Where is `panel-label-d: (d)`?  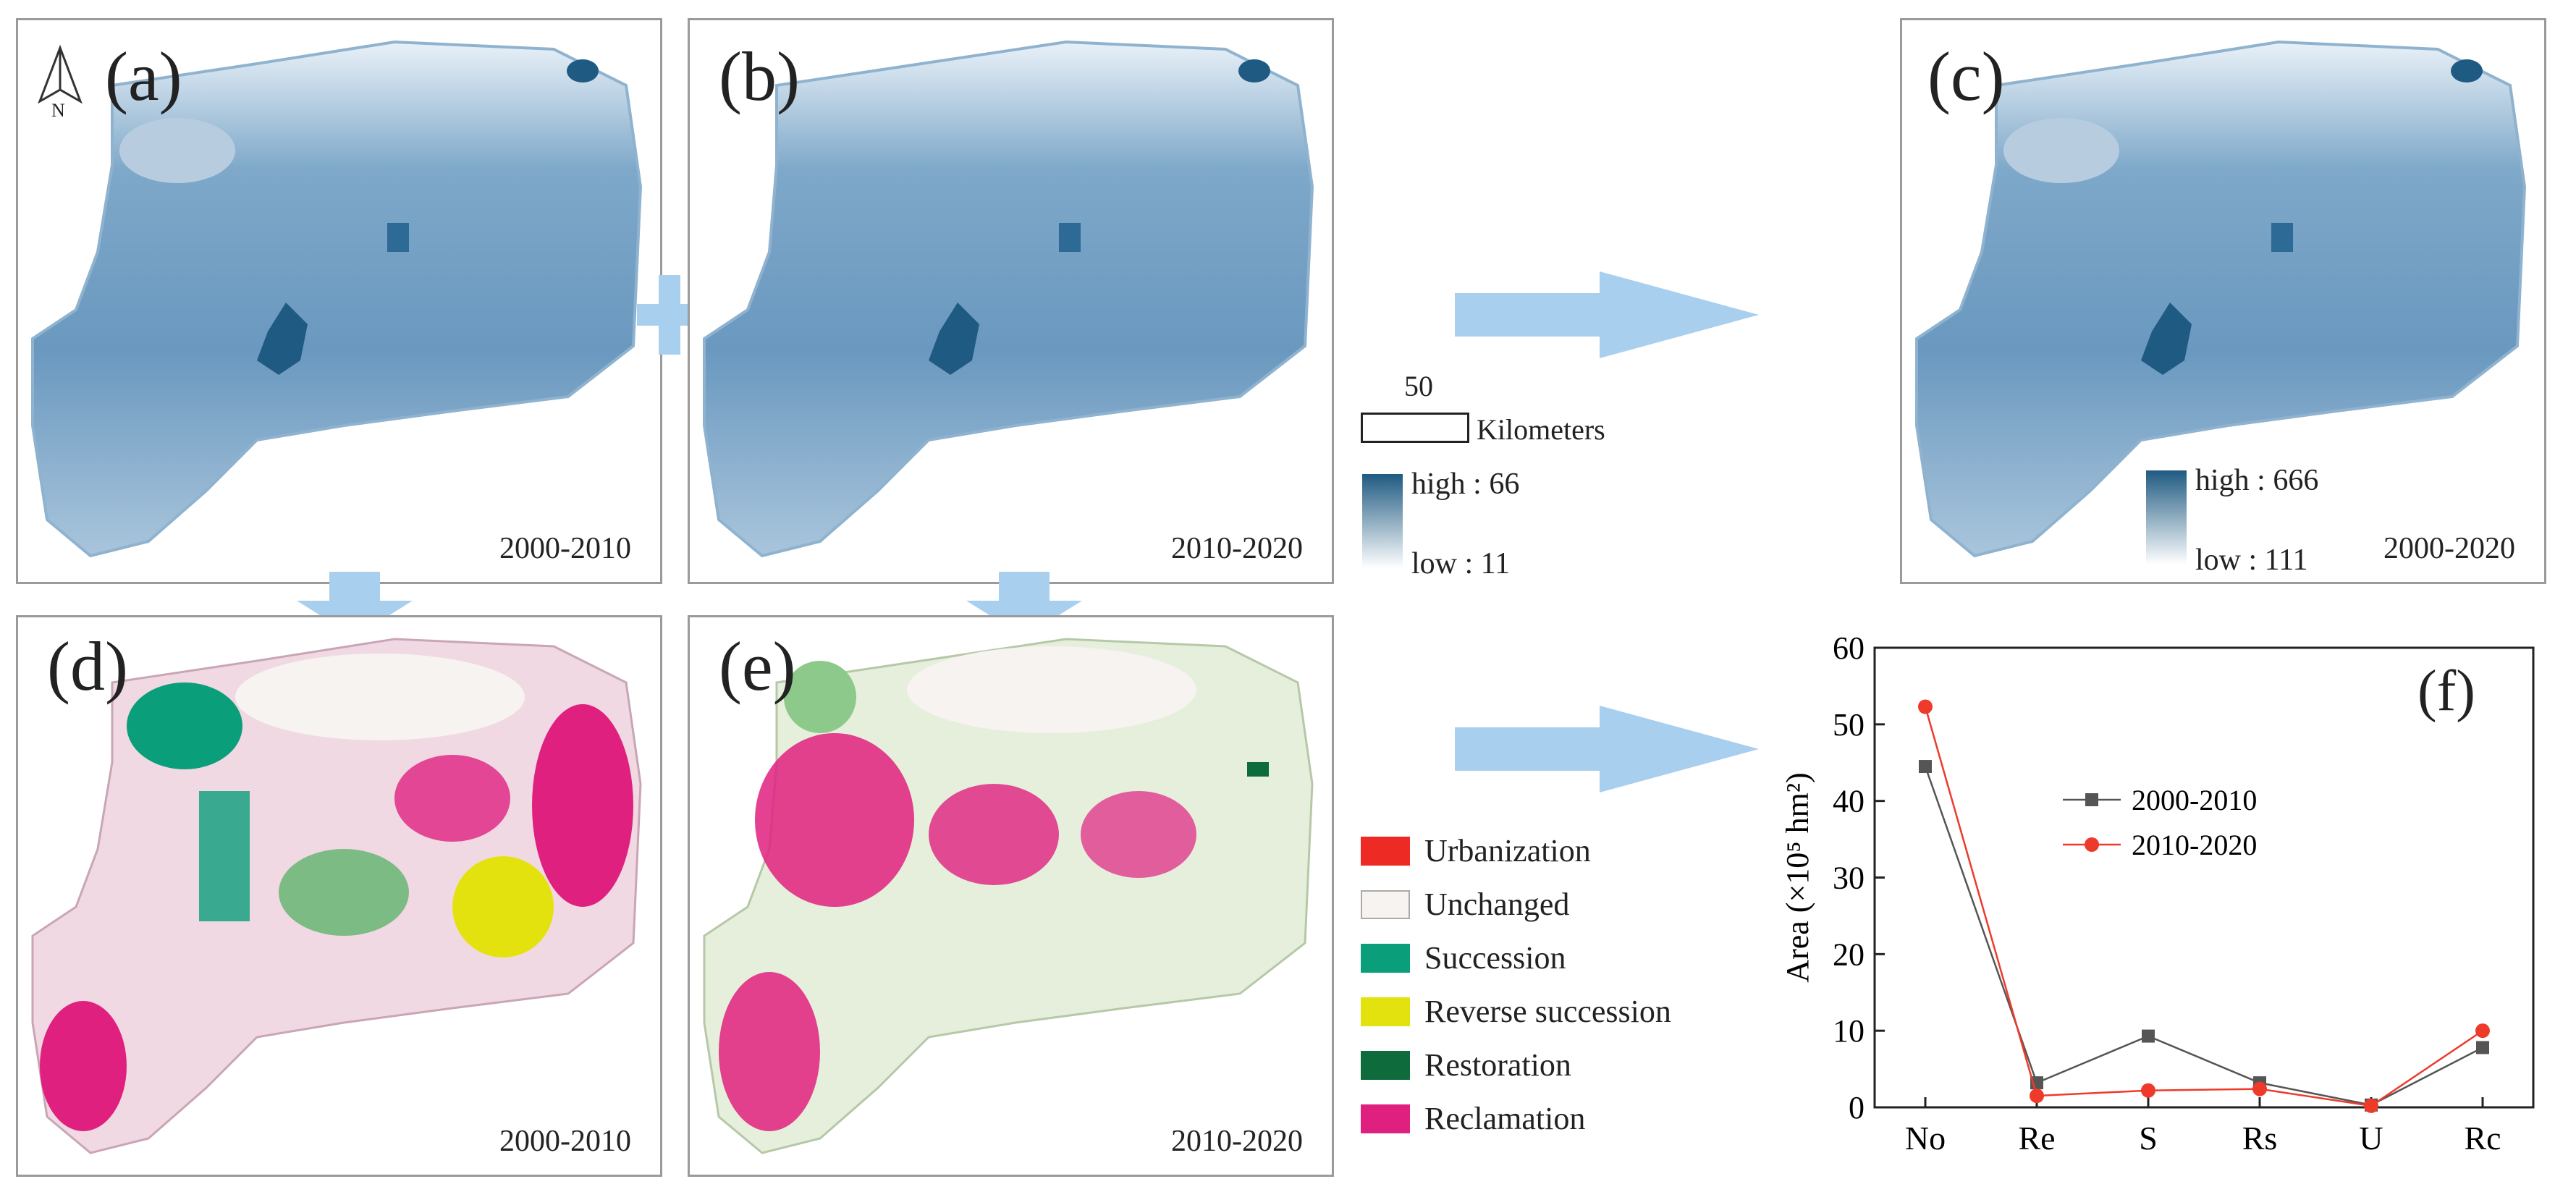
panel-label-d: (d) is located at coordinates (87, 666).